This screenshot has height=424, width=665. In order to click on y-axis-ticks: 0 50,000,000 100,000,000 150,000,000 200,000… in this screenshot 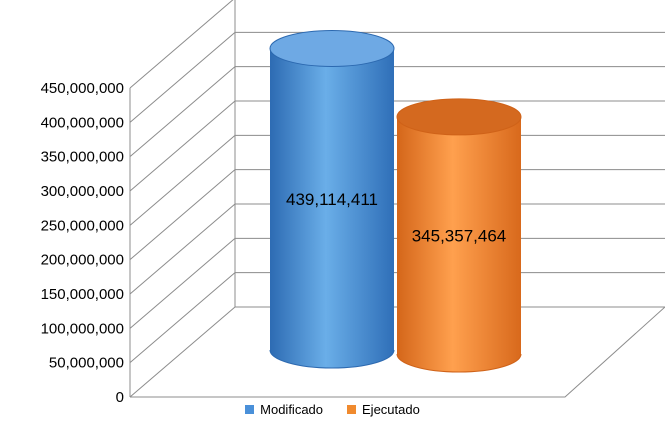, I will do `click(82, 243)`.